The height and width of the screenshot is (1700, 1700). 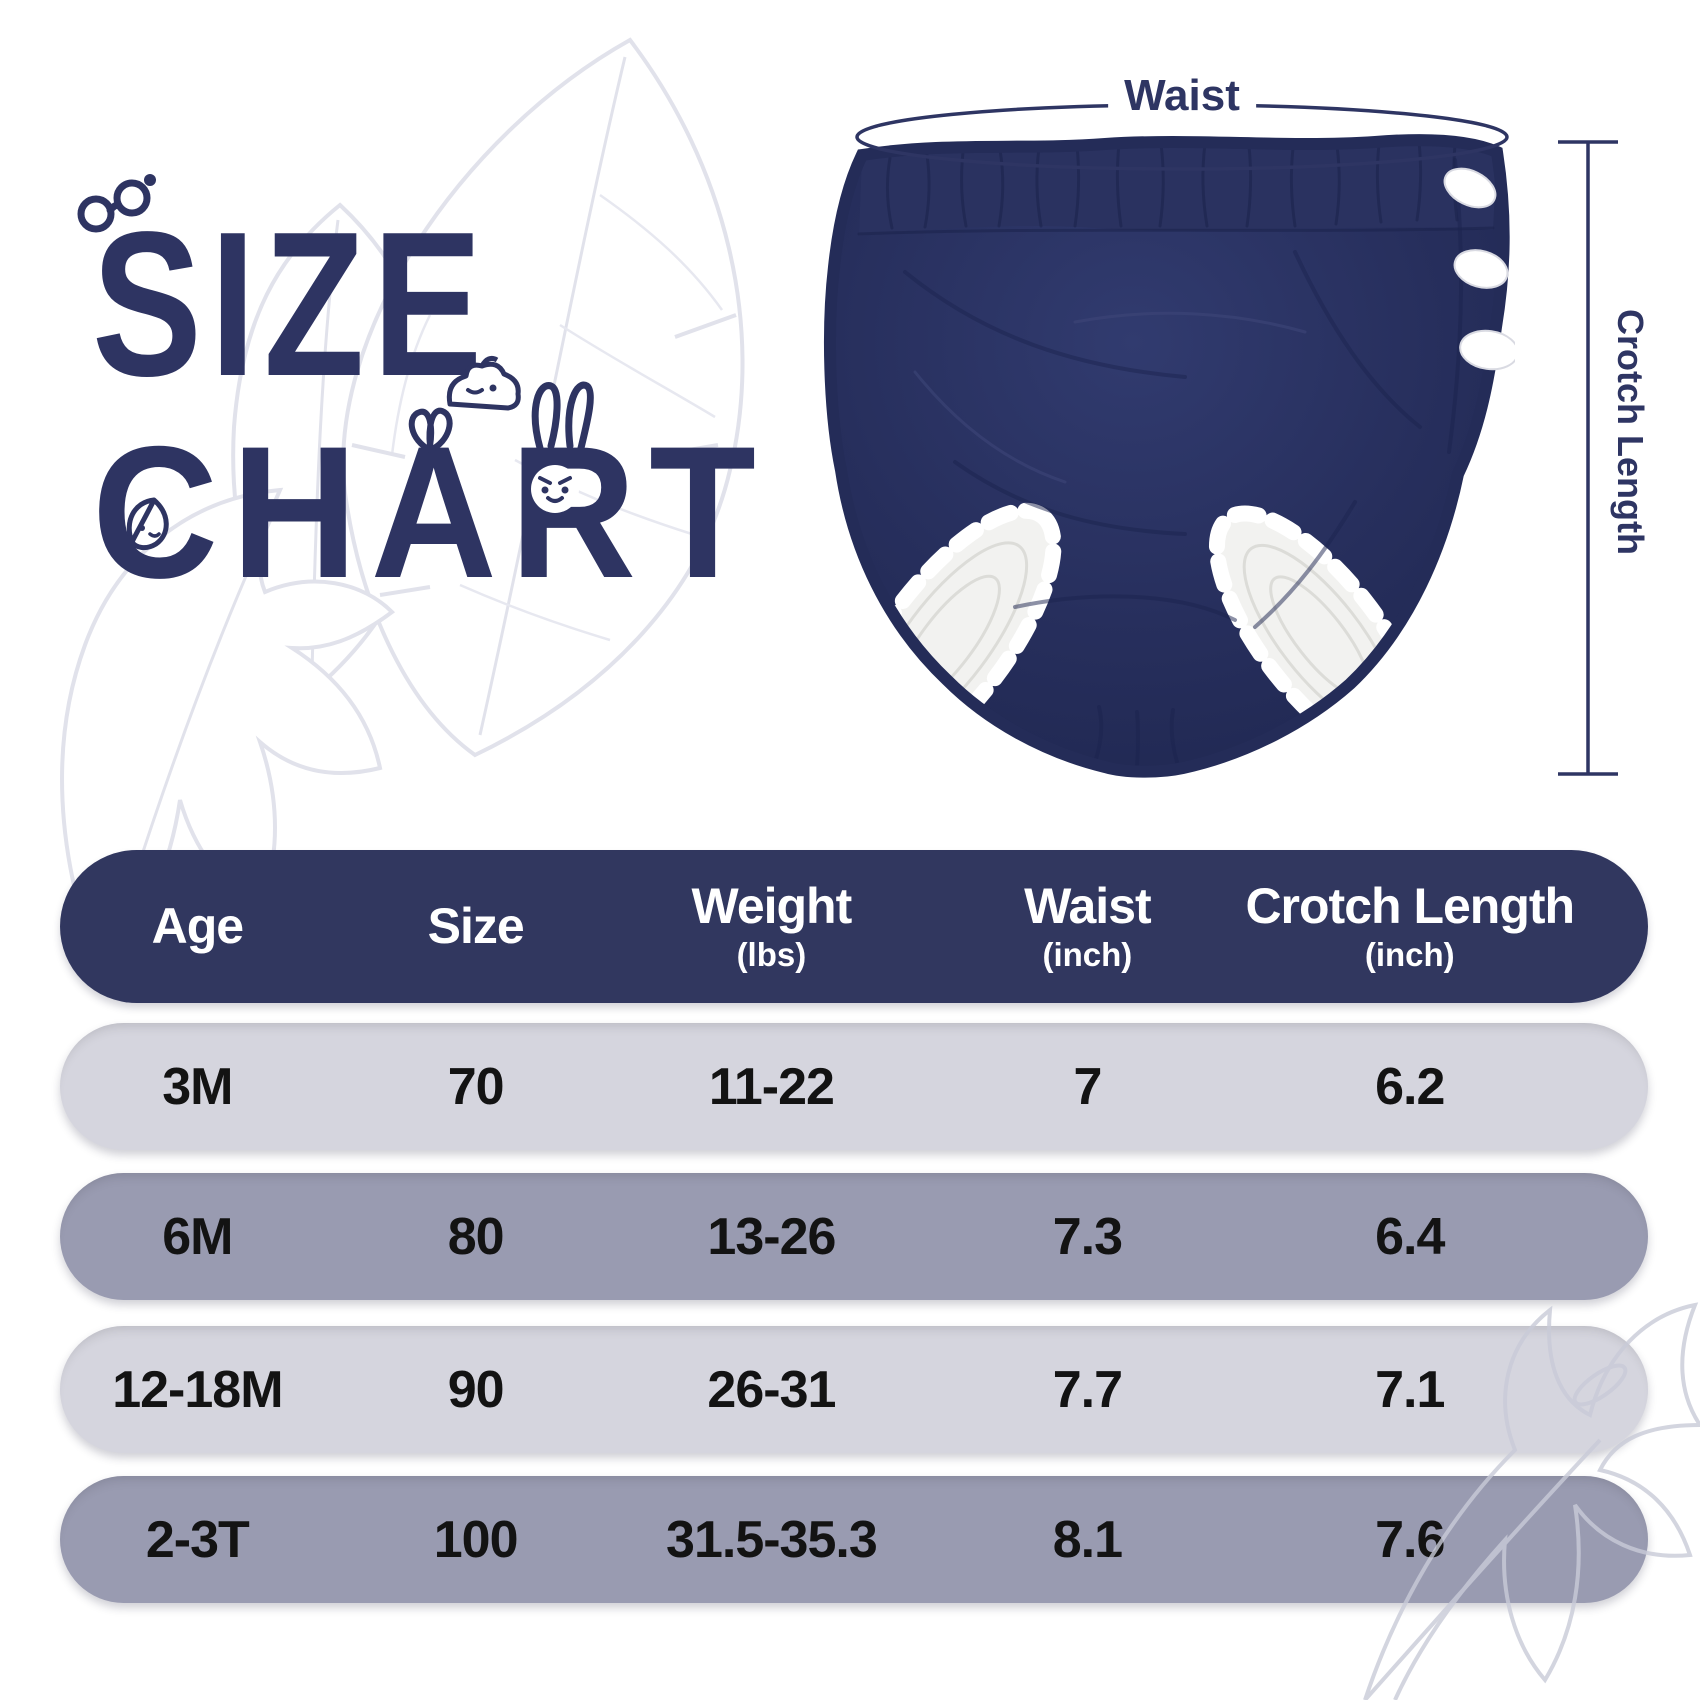 What do you see at coordinates (1410, 1389) in the screenshot?
I see `cell-crotch-length: 7.1` at bounding box center [1410, 1389].